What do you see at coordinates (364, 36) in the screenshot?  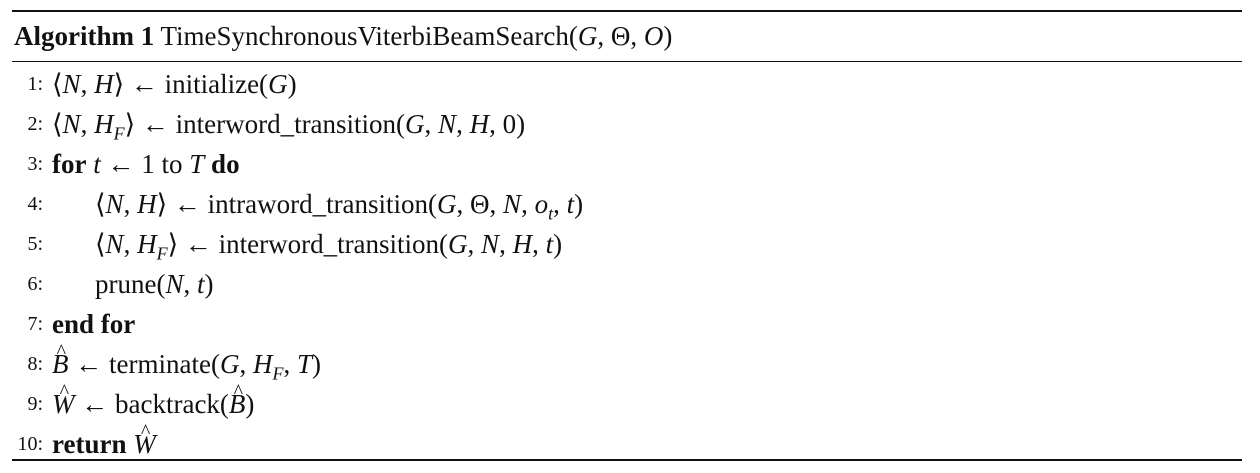 I see `algorithm-name: TimeSynchronousViterbiBeamSearch` at bounding box center [364, 36].